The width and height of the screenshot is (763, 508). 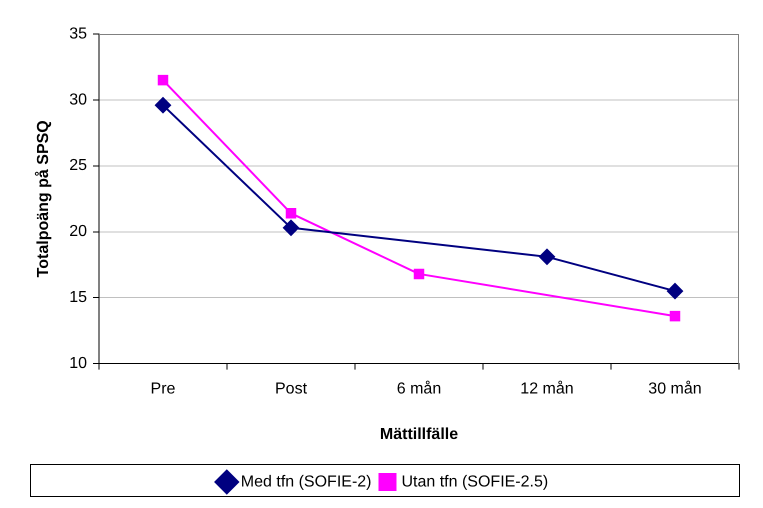 What do you see at coordinates (291, 389) in the screenshot?
I see `x-tick-label: Post` at bounding box center [291, 389].